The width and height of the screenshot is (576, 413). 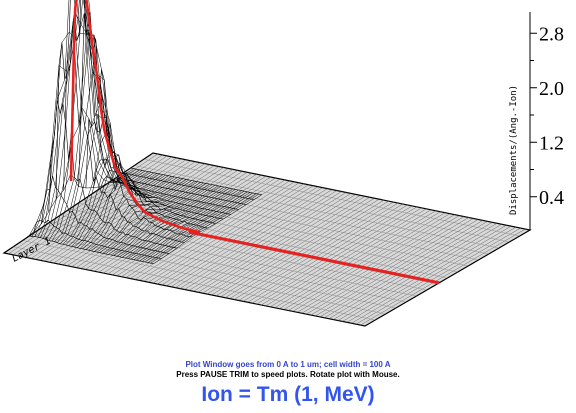 I want to click on z-axis-title: Displacements/(Ang.-Ion), so click(x=514, y=150).